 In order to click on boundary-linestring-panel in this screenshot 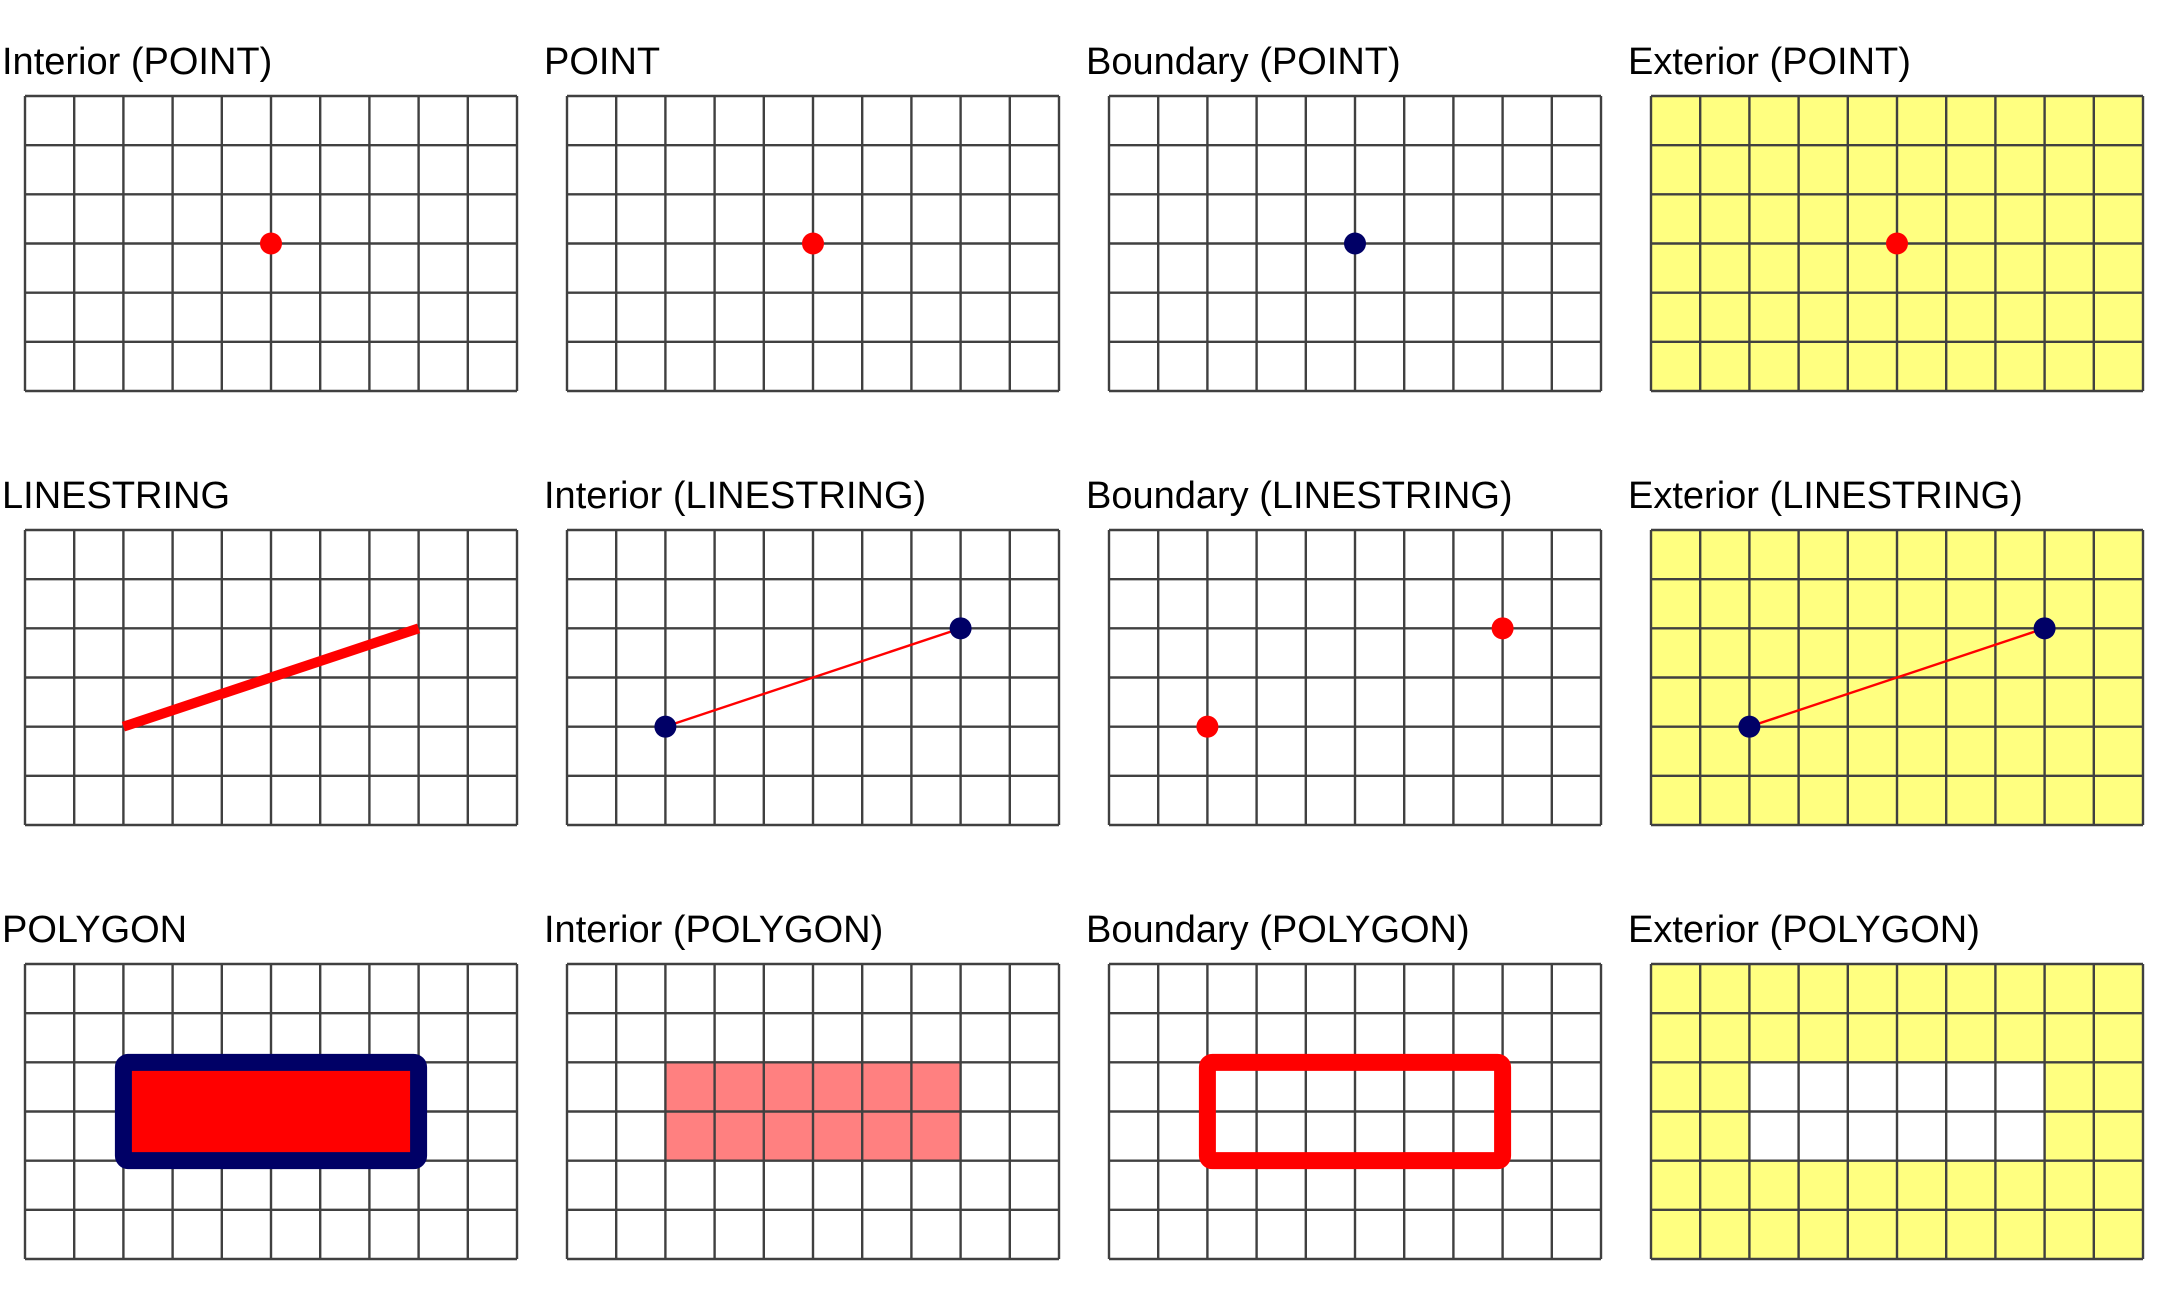, I will do `click(1355, 677)`.